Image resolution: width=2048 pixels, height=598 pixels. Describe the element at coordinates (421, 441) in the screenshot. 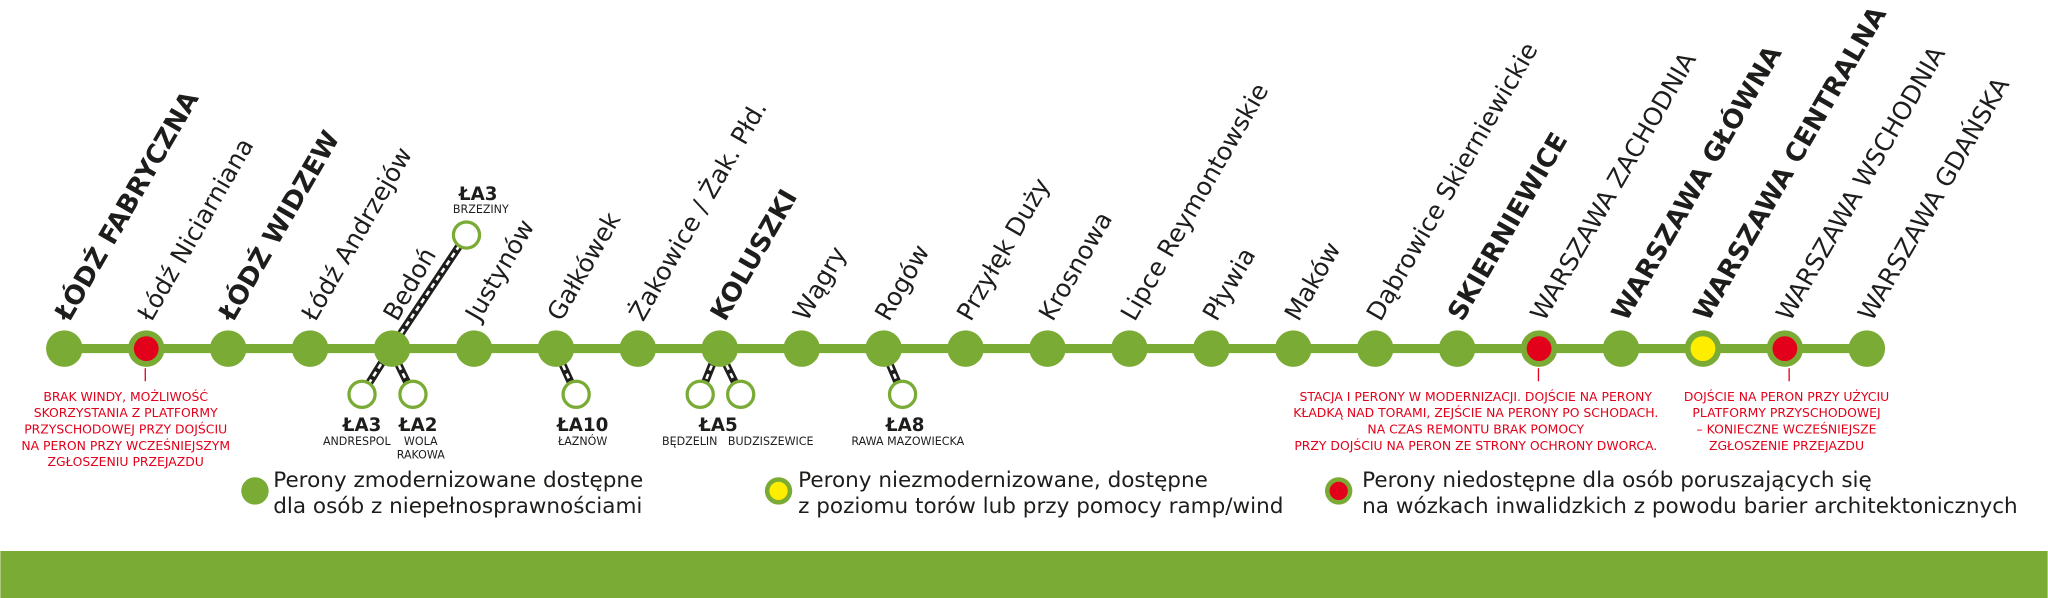

I see `branch-place: WOLA` at that location.